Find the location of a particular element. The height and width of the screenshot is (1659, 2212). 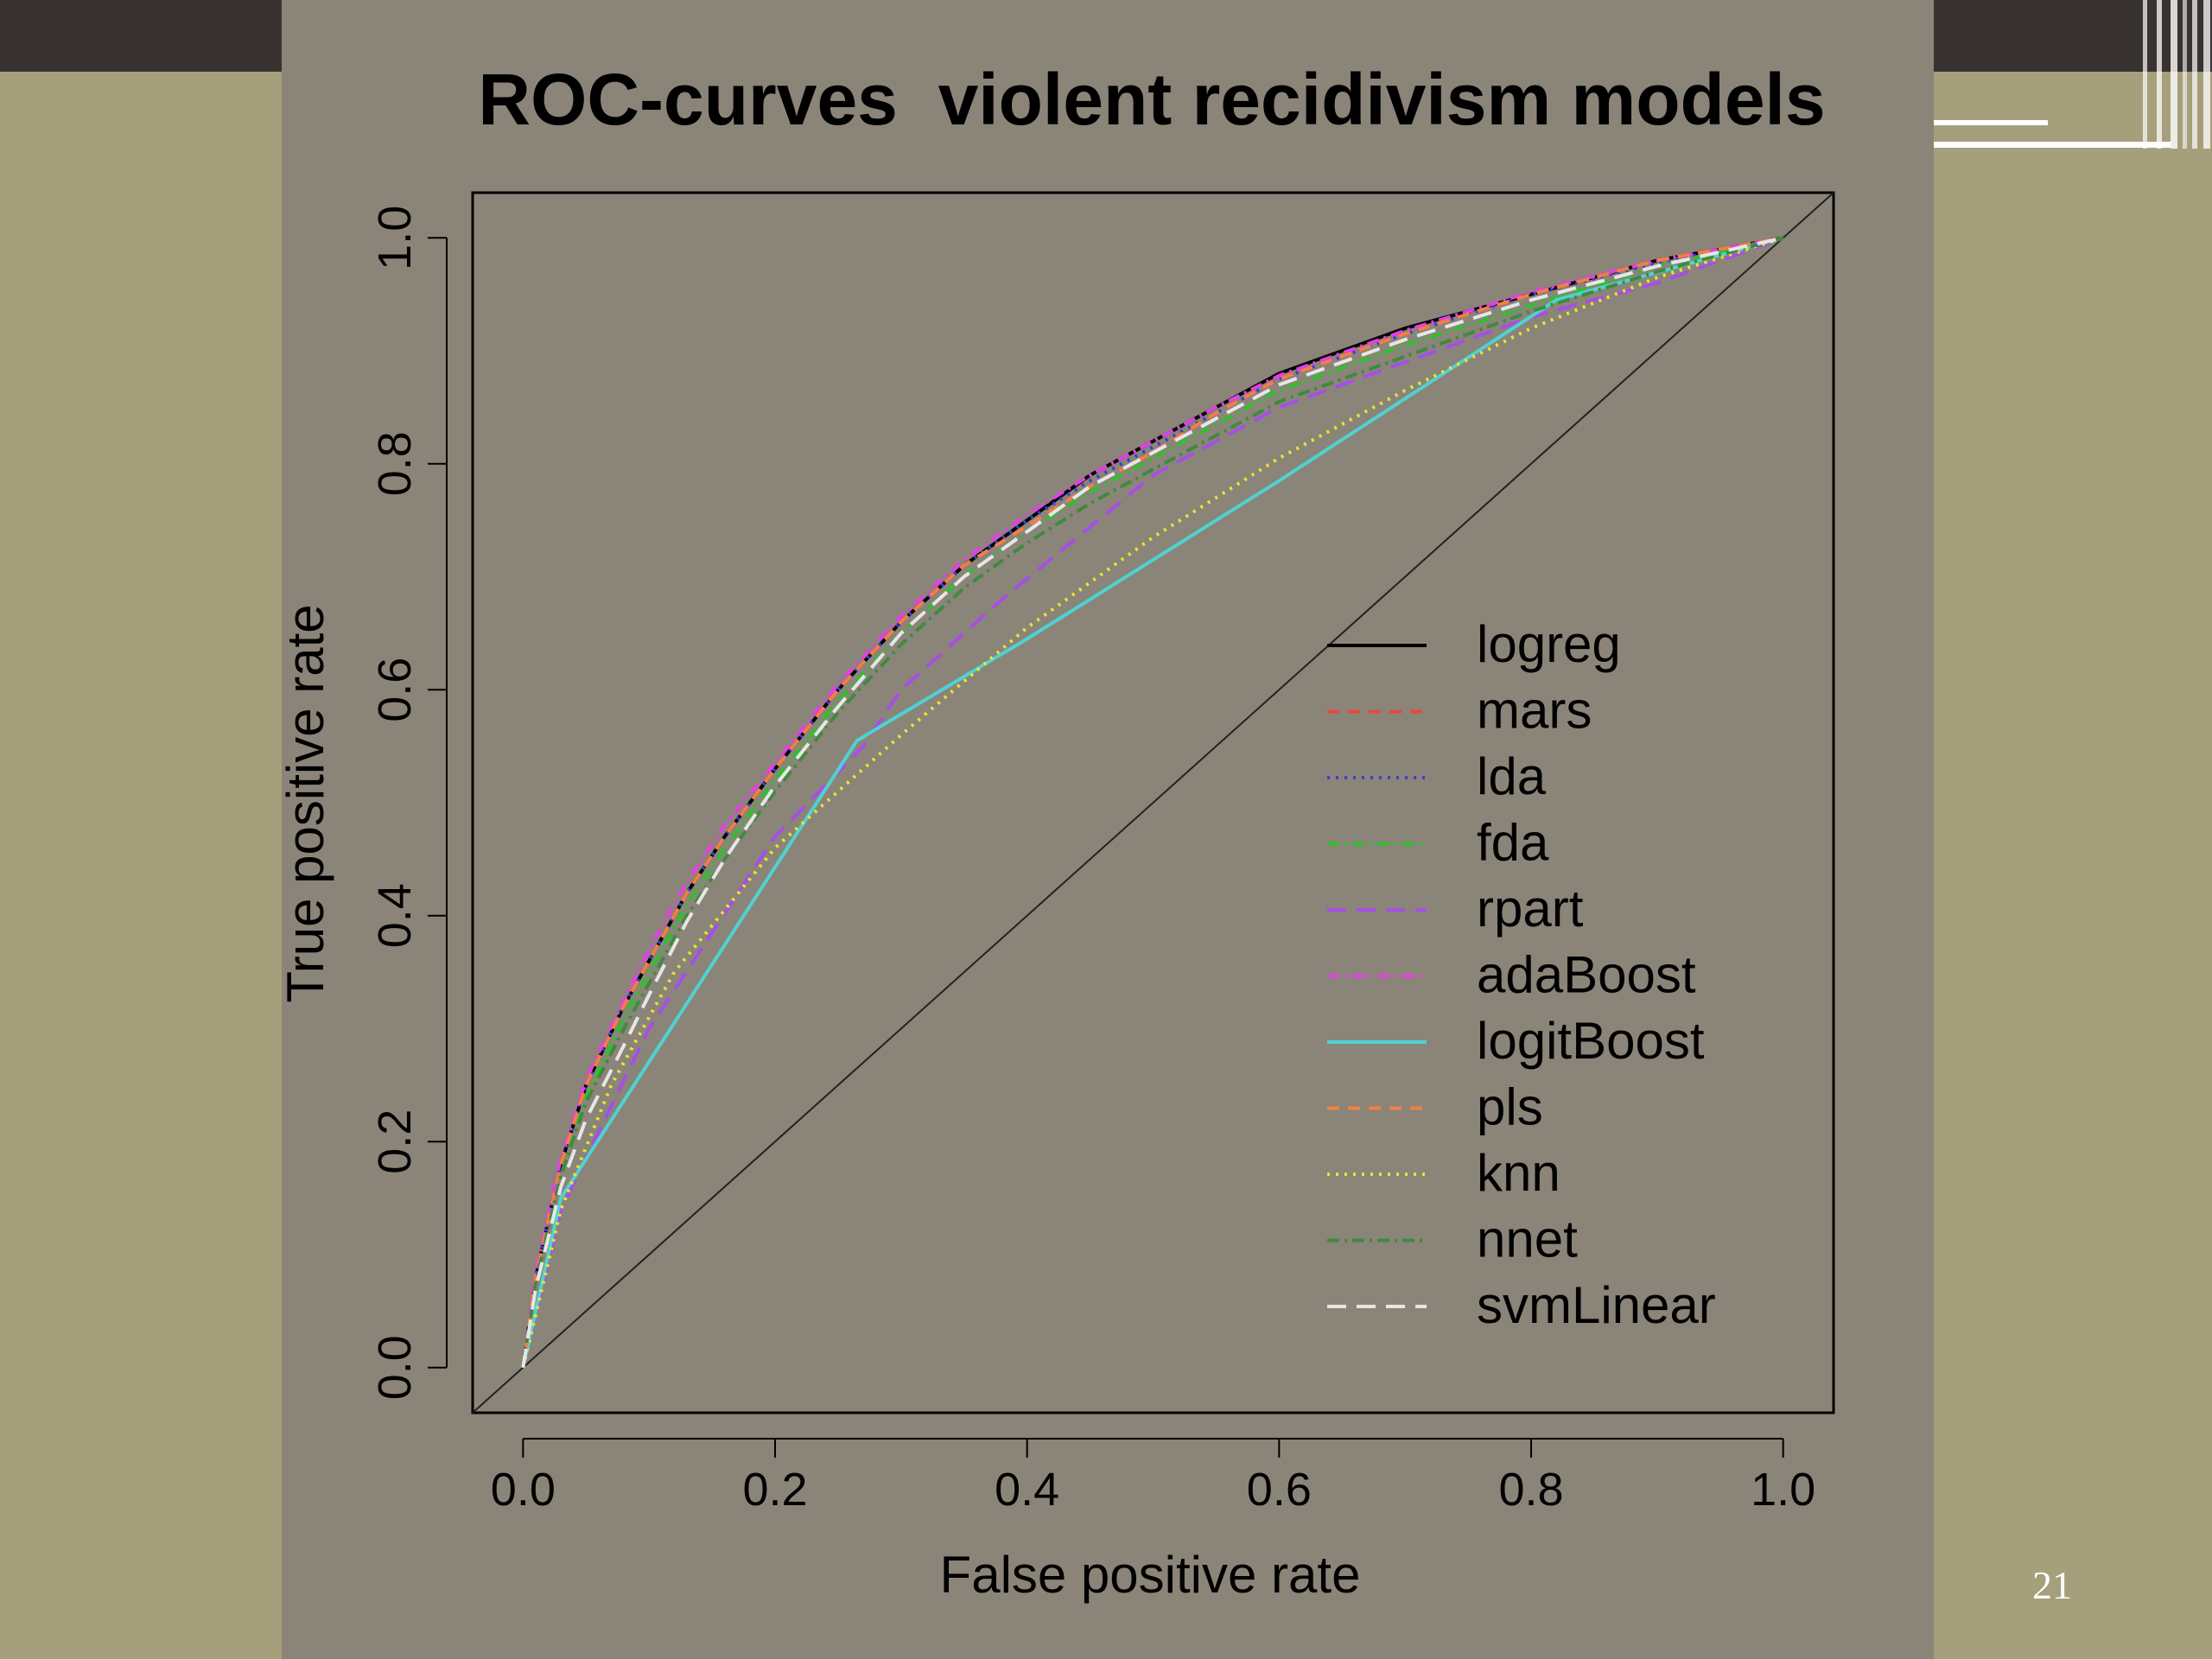

decorative-lines is located at coordinates (2071, 74).